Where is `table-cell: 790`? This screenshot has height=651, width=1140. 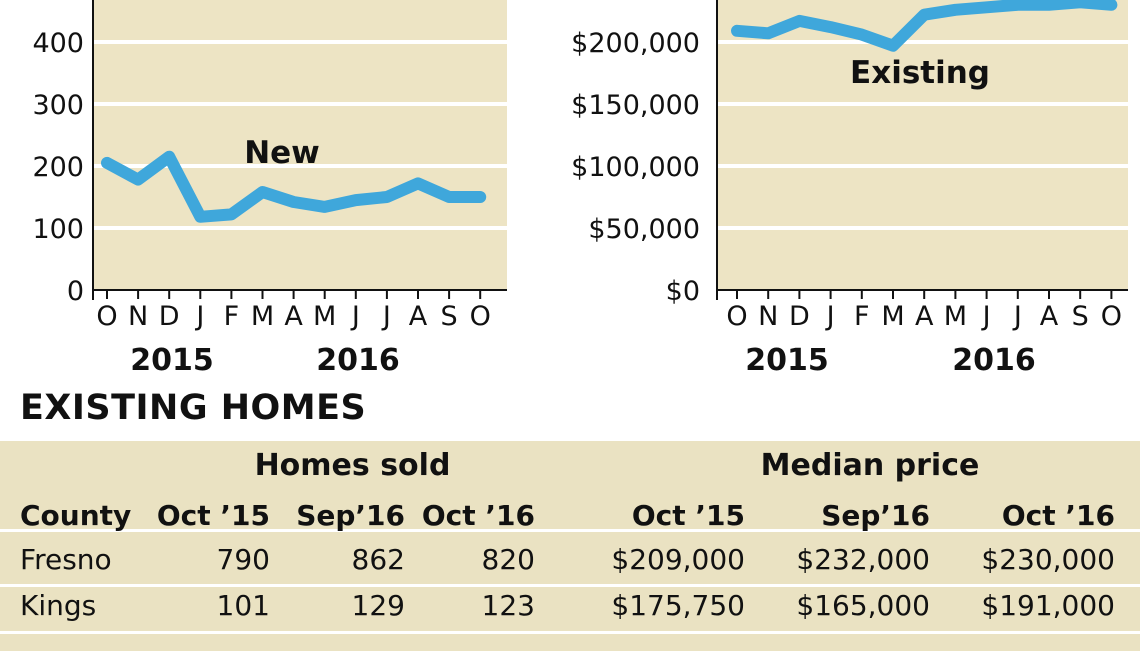 table-cell: 790 is located at coordinates (195, 560).